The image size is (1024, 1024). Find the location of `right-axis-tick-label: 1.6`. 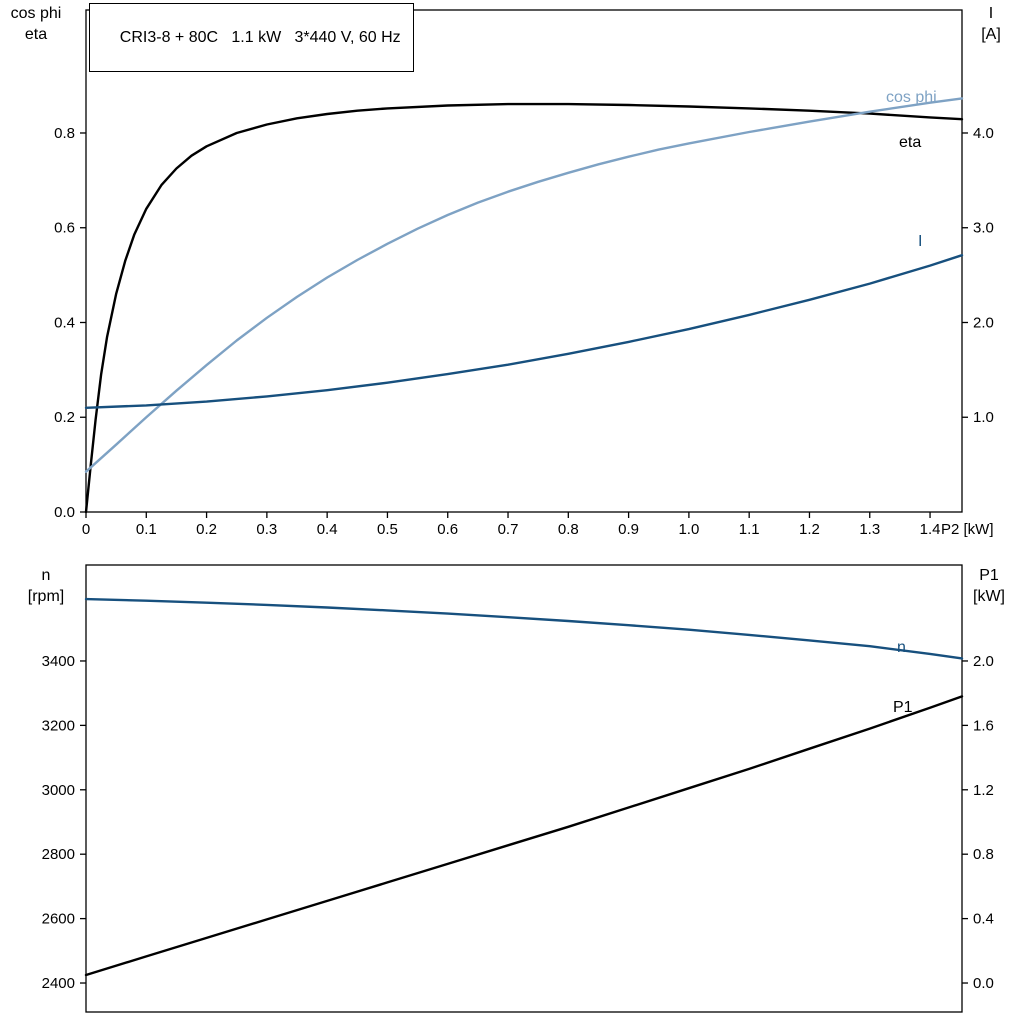

right-axis-tick-label: 1.6 is located at coordinates (983, 725).